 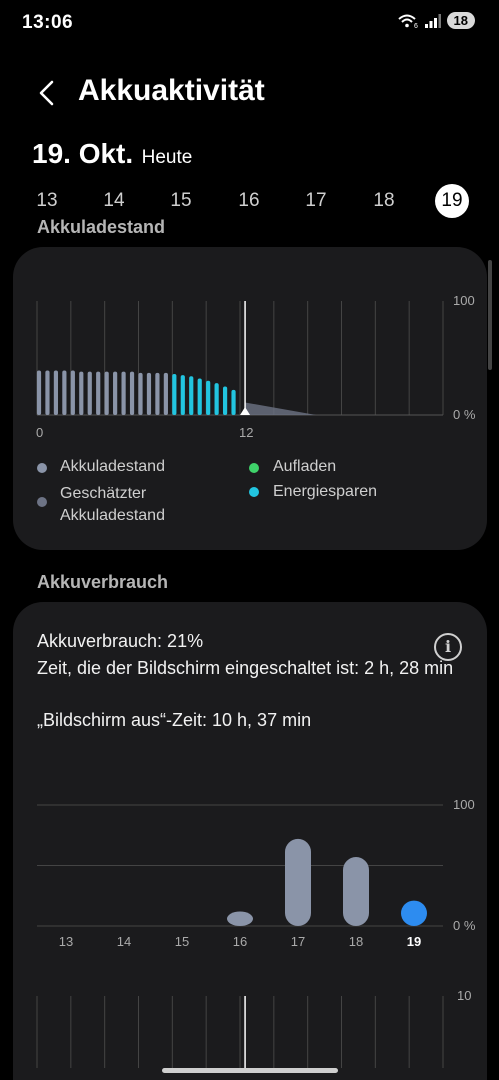 What do you see at coordinates (249, 23) in the screenshot?
I see `status-bar: 13:06 6 18` at bounding box center [249, 23].